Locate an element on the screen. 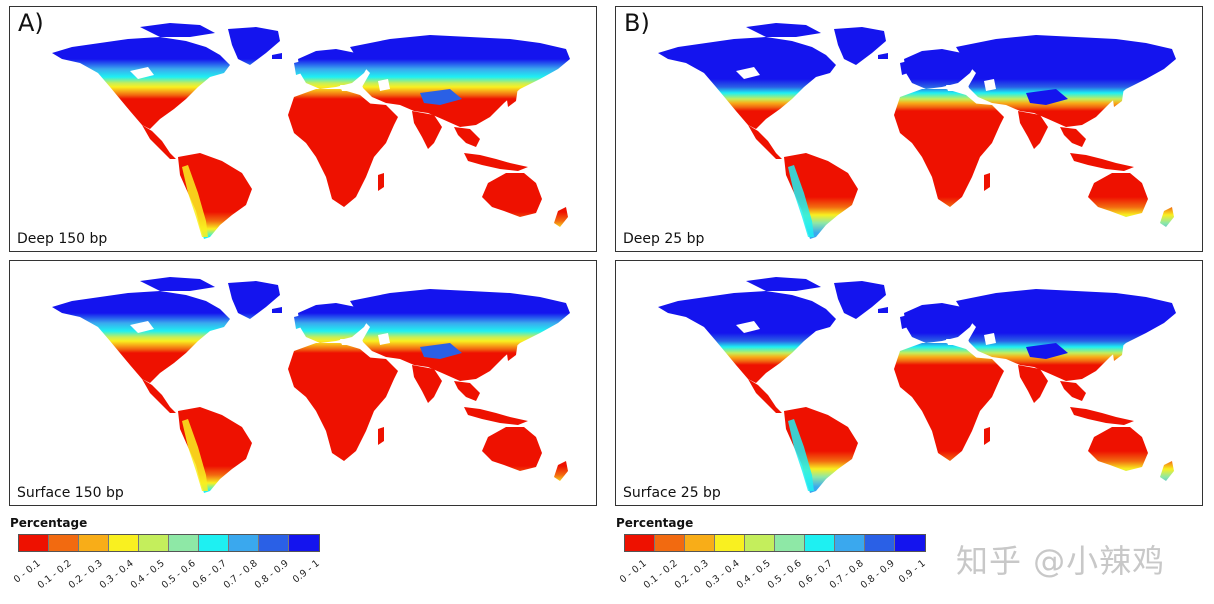 The width and height of the screenshot is (1214, 604). panel-caption: Deep 25 bp is located at coordinates (664, 239).